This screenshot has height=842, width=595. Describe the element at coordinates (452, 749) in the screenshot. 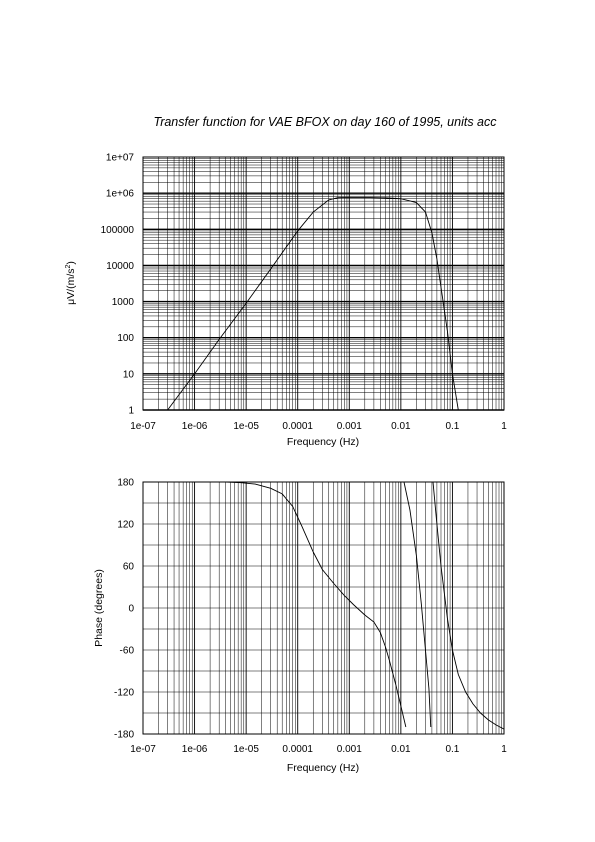

I see `phase-x-tick-label: 0.1` at that location.